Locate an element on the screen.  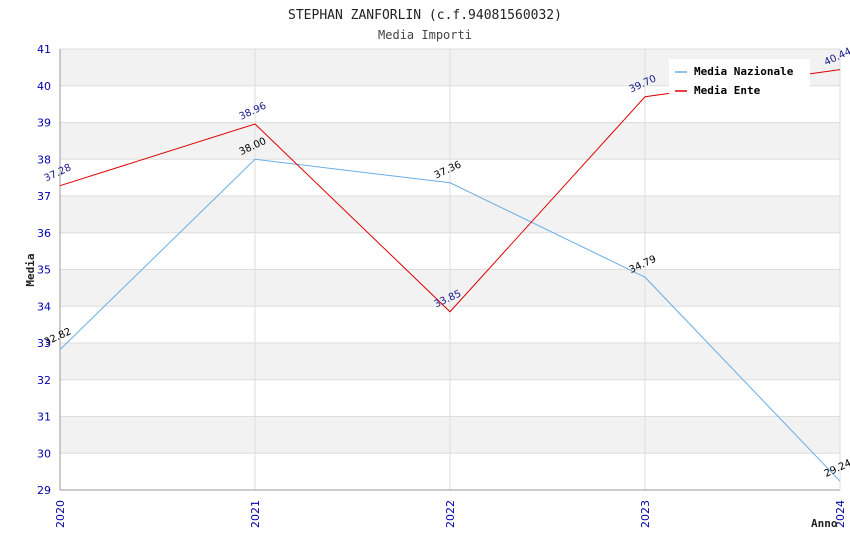
y-tick-label: 40 is located at coordinates (44, 86).